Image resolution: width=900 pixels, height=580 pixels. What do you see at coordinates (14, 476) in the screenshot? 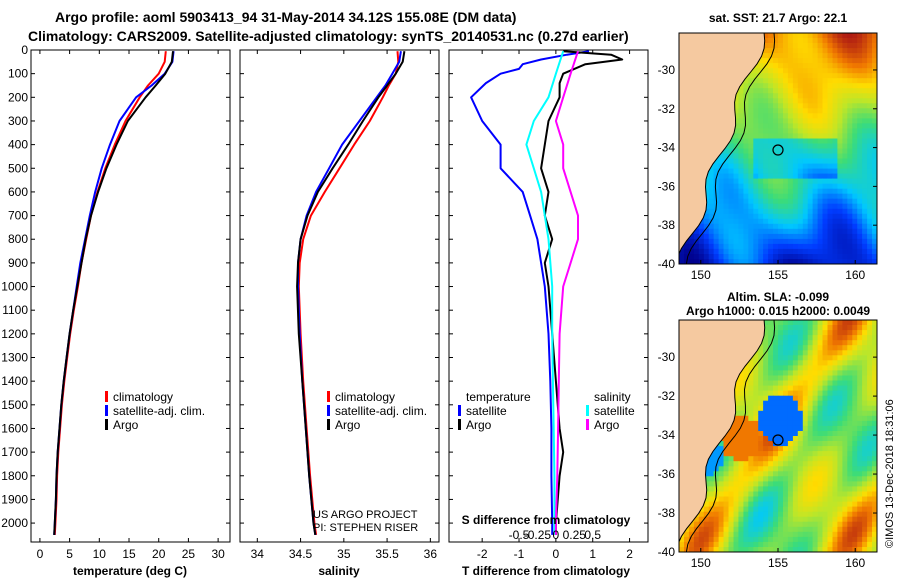
I see `depth-tick-label: 1800` at bounding box center [14, 476].